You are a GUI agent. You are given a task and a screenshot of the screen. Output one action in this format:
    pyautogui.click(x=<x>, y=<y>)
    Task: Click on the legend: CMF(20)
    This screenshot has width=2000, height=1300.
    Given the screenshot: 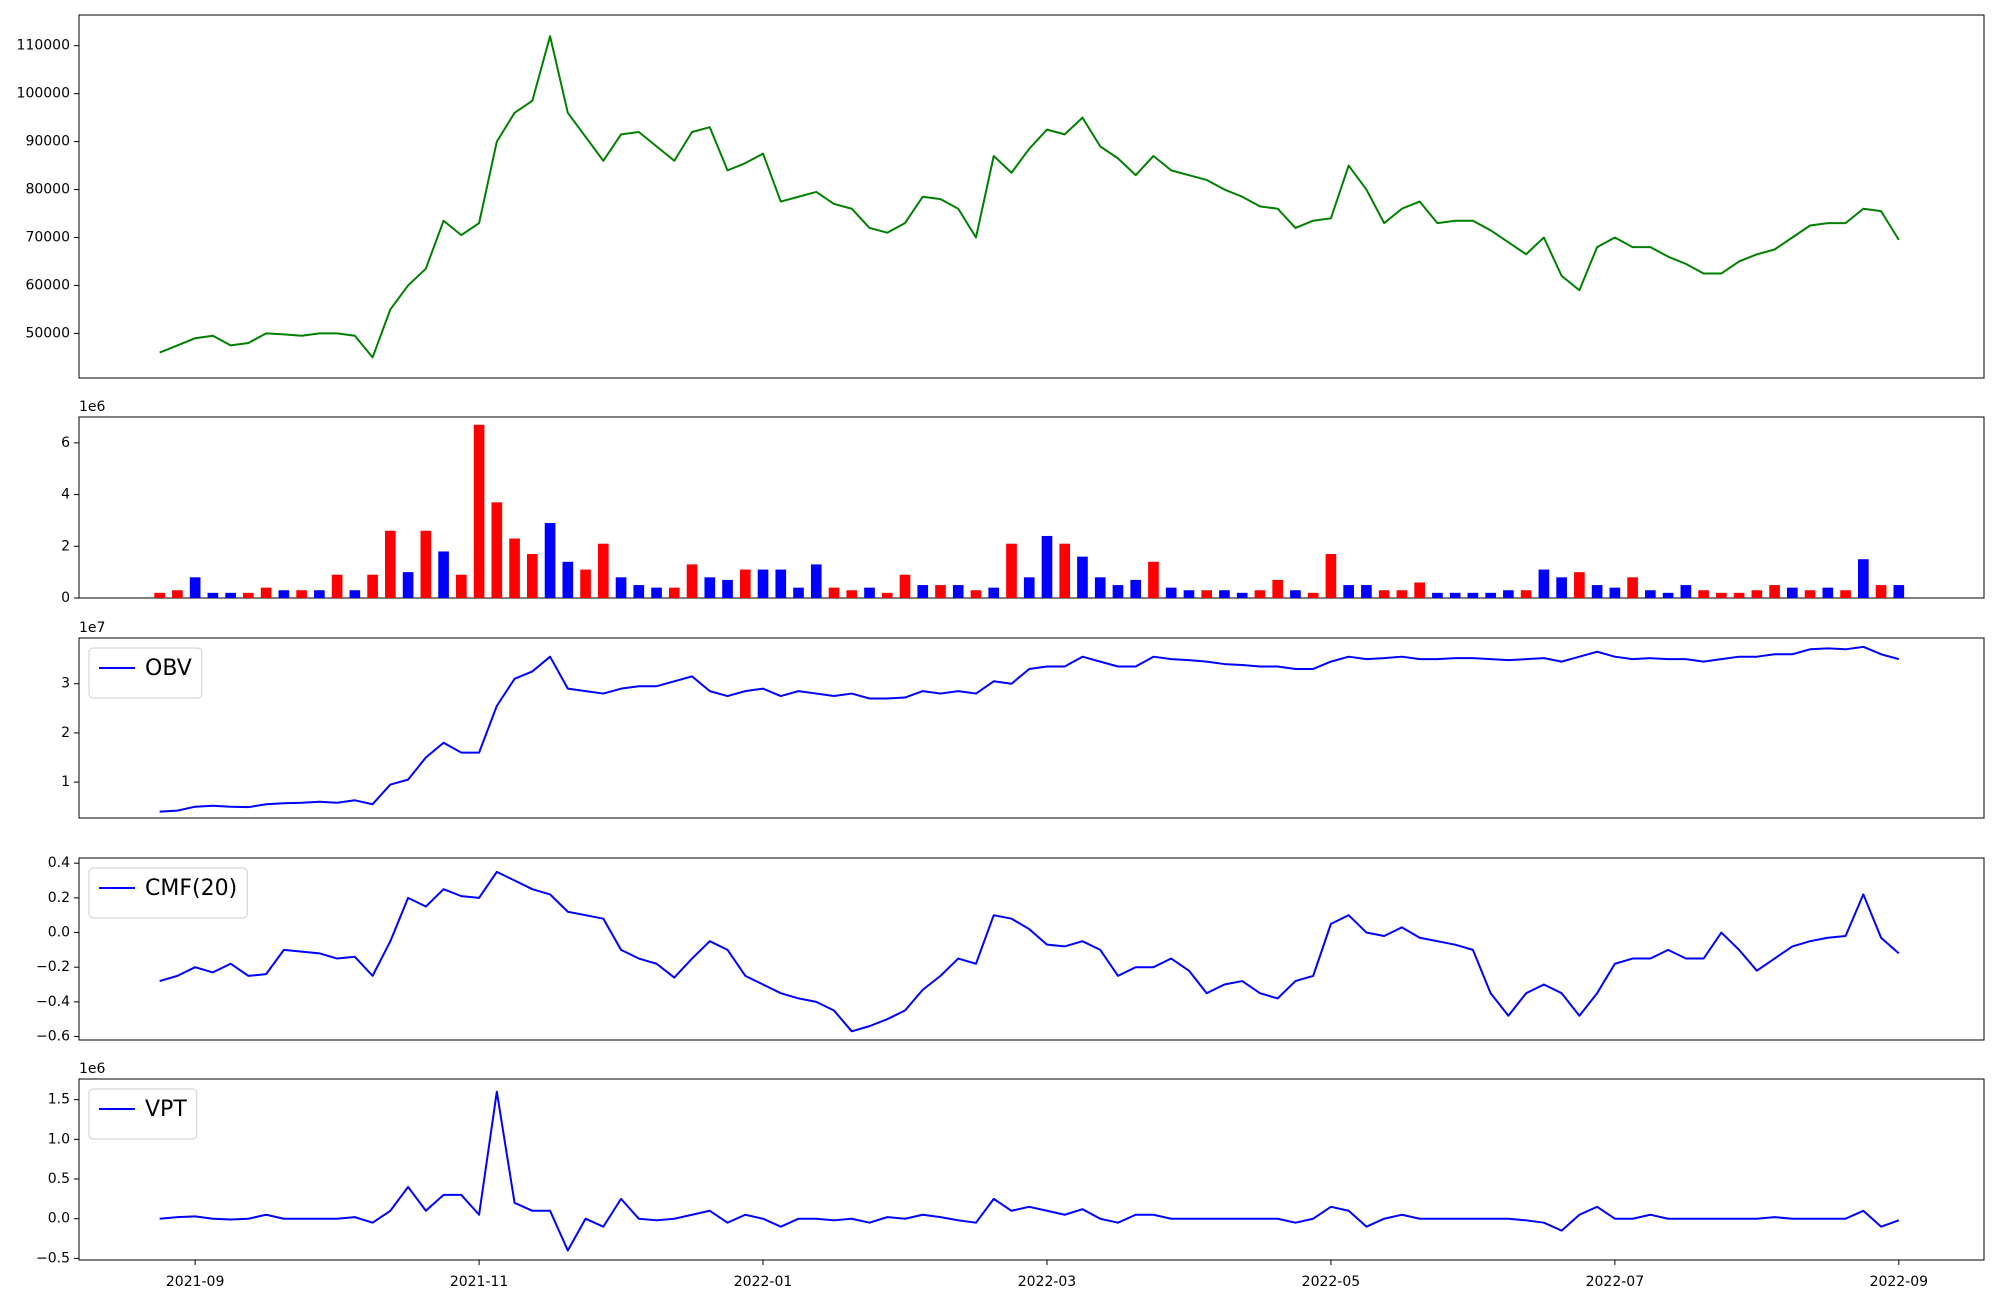 What is the action you would take?
    pyautogui.click(x=168, y=893)
    